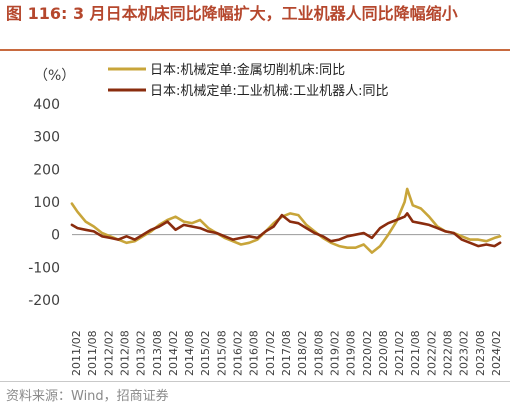 The image size is (510, 408). What do you see at coordinates (448, 353) in the screenshot?
I see `x-tick-label: 2022/08` at bounding box center [448, 353].